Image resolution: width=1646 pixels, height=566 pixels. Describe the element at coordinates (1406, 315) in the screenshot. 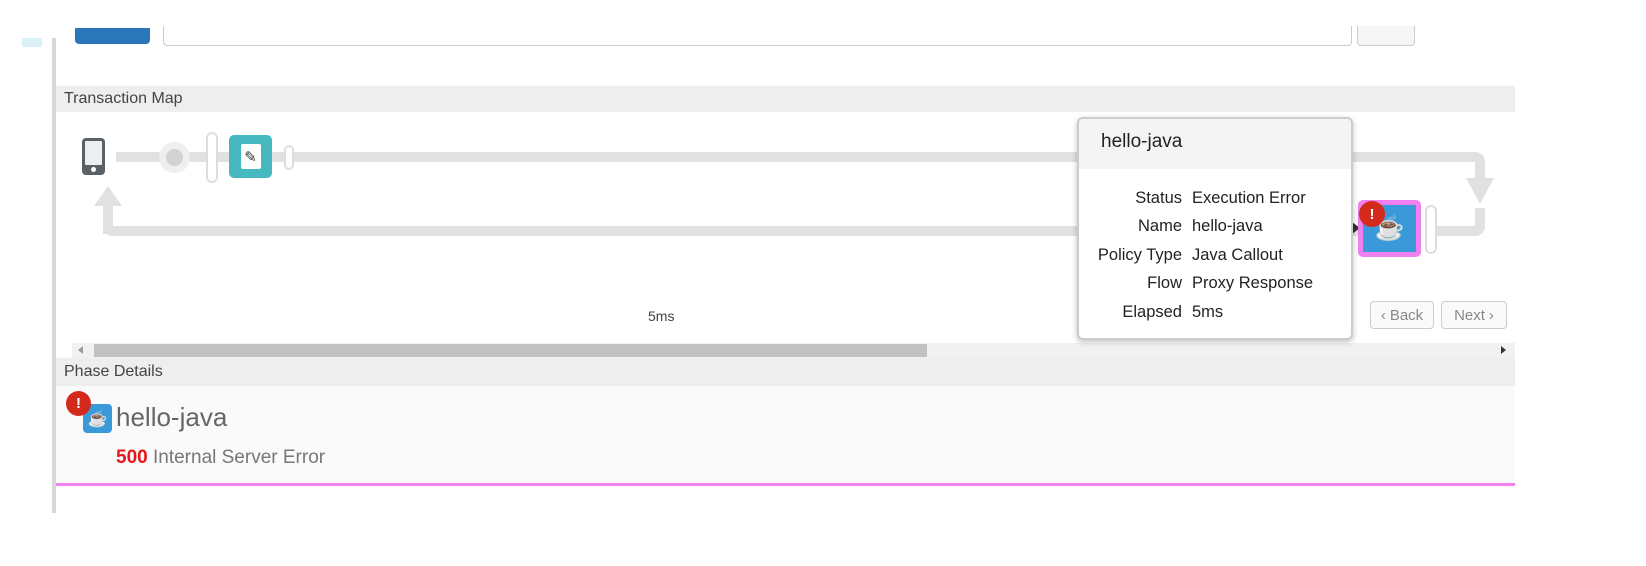

I see `back-label: Back` at that location.